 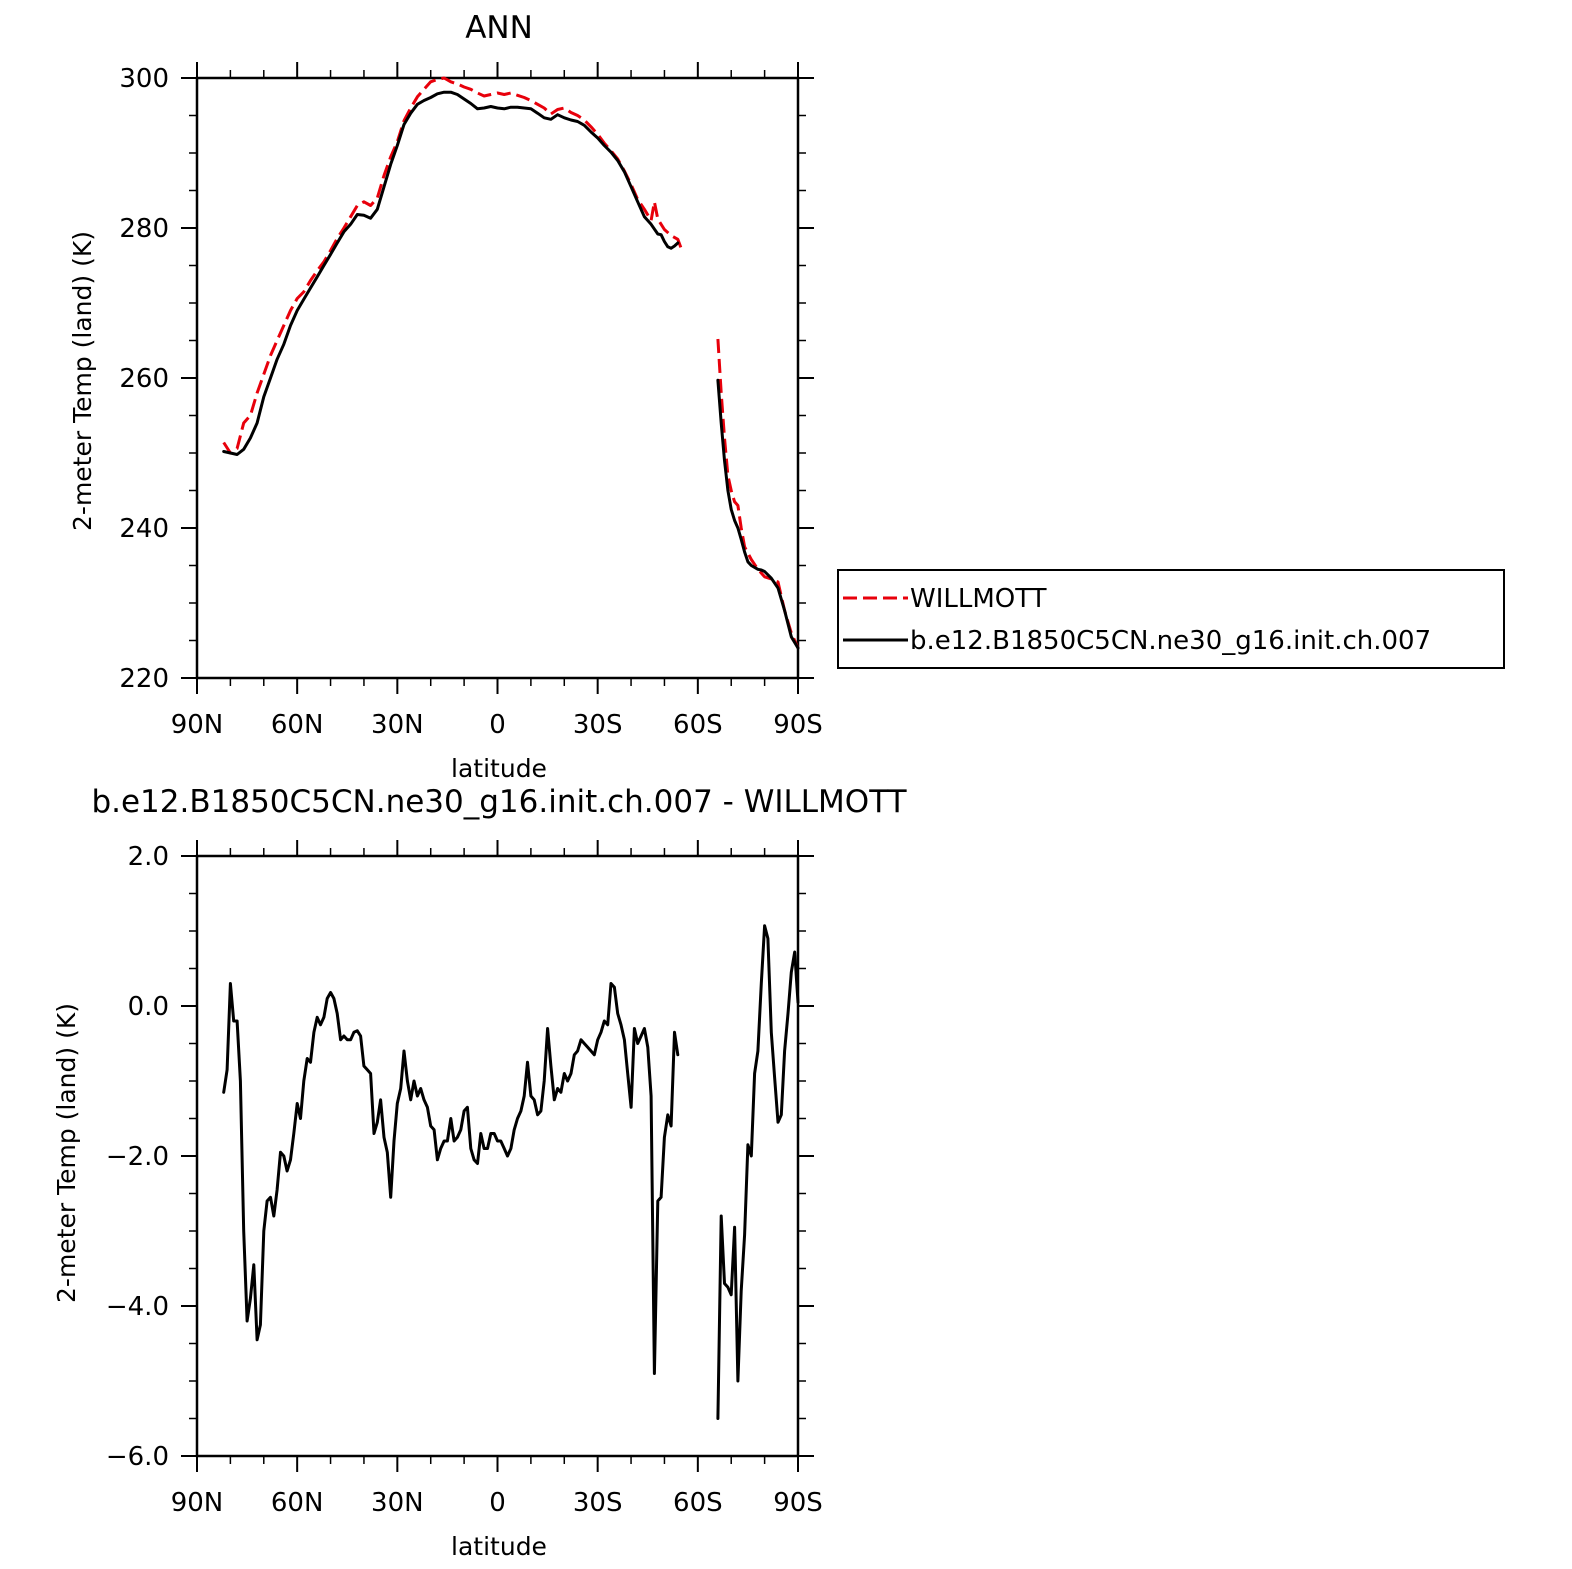 I want to click on y-tick-label: 220, so click(x=144, y=679).